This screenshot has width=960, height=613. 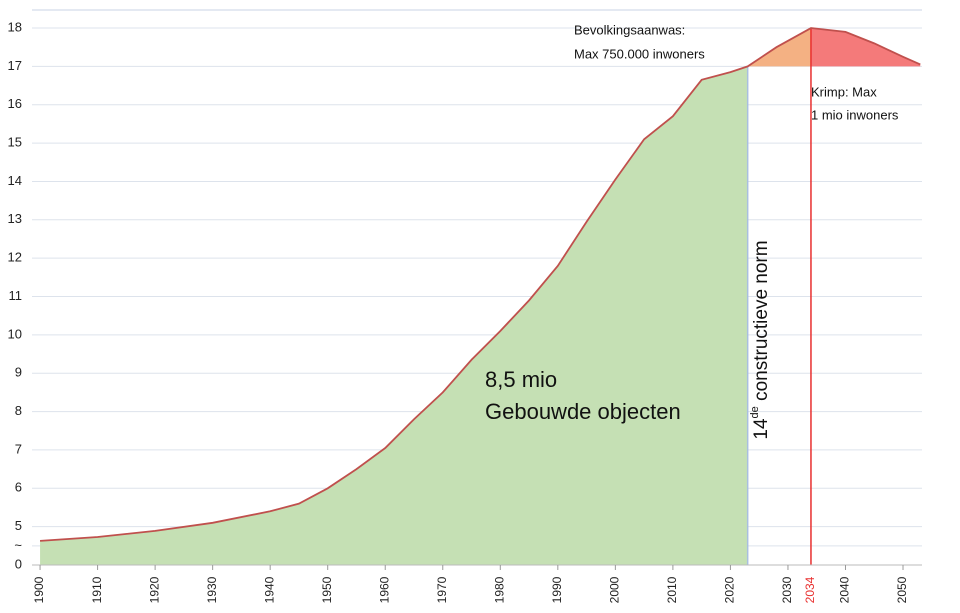 What do you see at coordinates (212, 589) in the screenshot?
I see `x-tick-label: 1930` at bounding box center [212, 589].